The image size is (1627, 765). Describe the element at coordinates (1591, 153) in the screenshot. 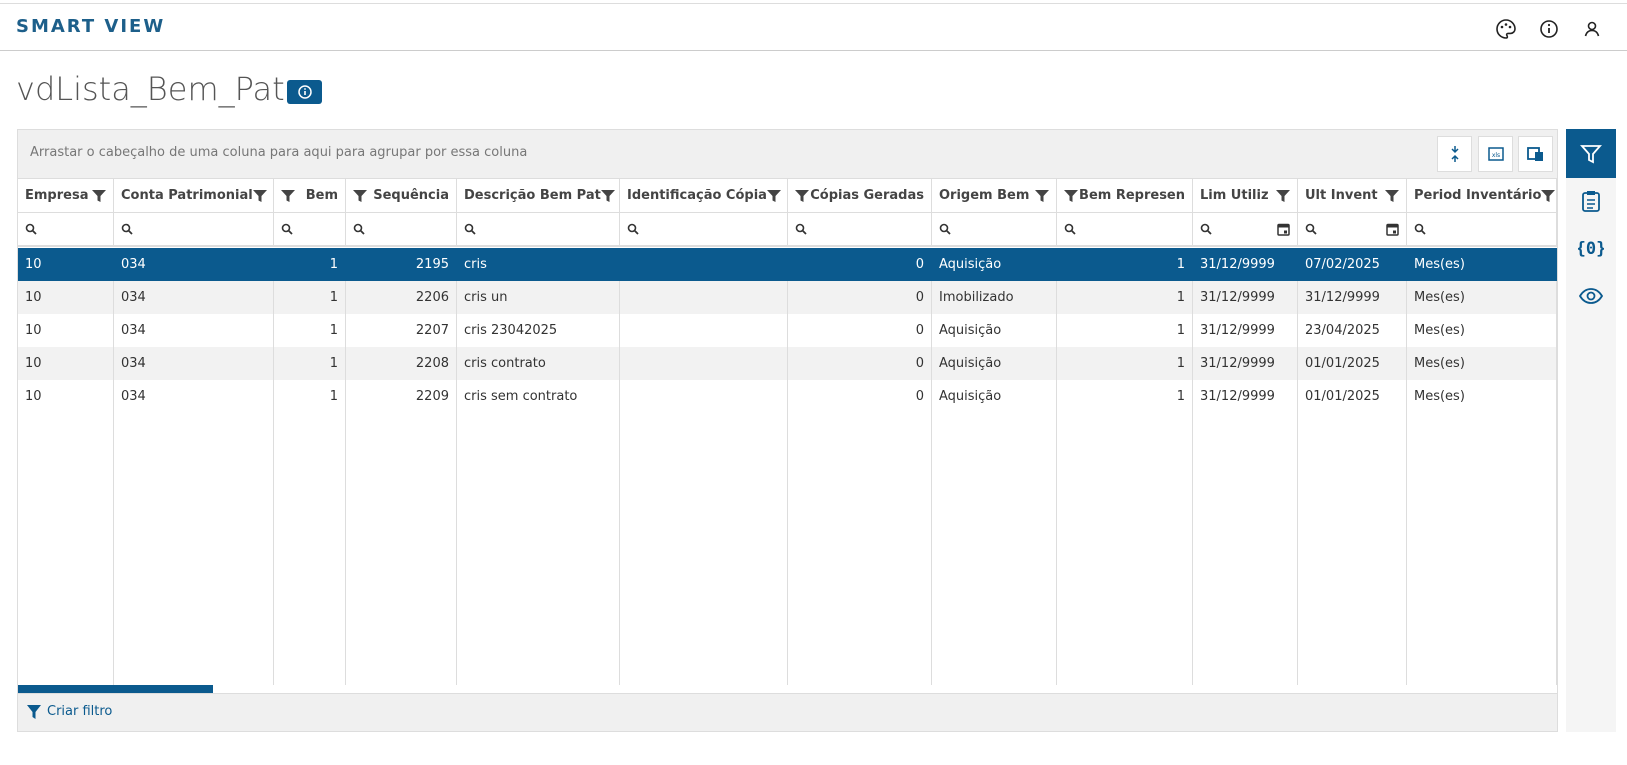

I see `filter-tab` at that location.